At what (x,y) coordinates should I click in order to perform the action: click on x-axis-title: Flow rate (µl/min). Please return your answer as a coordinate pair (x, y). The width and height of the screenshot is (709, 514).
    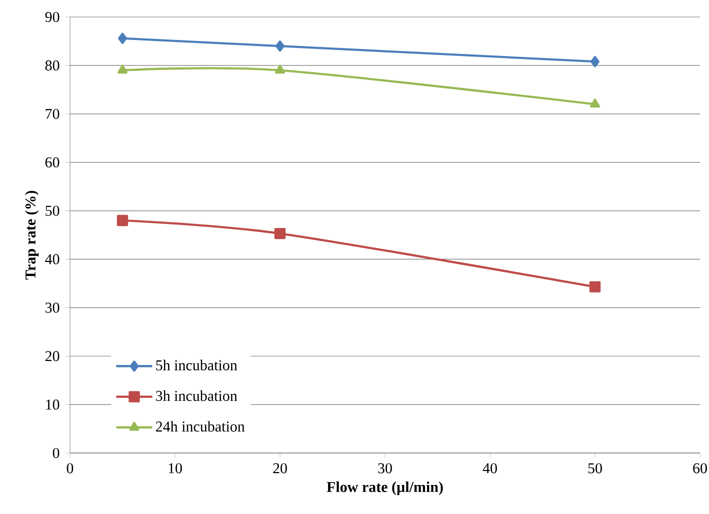
    Looking at the image, I should click on (384, 489).